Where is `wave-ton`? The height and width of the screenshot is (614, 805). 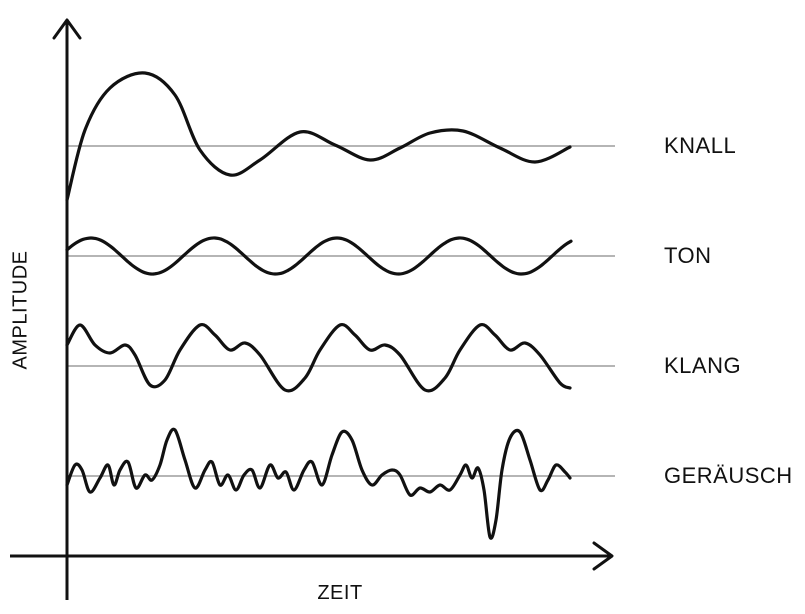
wave-ton is located at coordinates (319, 256).